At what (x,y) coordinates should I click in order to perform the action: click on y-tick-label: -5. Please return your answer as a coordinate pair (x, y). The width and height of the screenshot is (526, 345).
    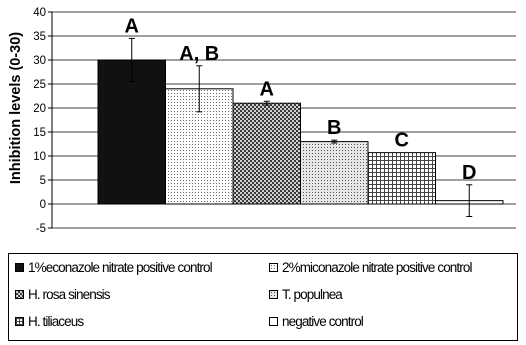
    Looking at the image, I should click on (41, 229).